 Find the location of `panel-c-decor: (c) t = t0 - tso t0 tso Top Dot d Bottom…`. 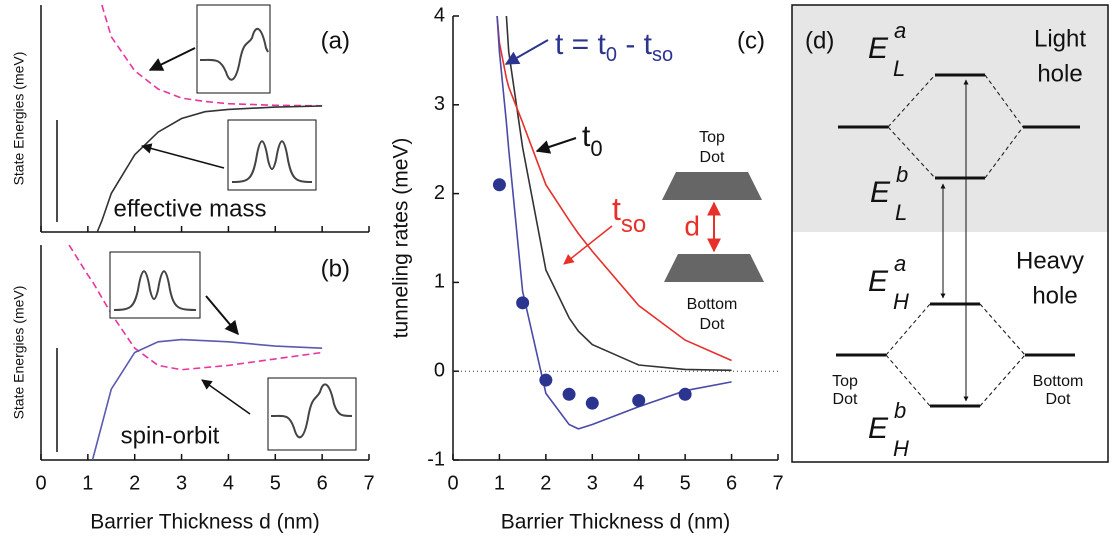

panel-c-decor: (c) t = t0 - tso t0 tso Top Dot d Bottom… is located at coordinates (634, 180).